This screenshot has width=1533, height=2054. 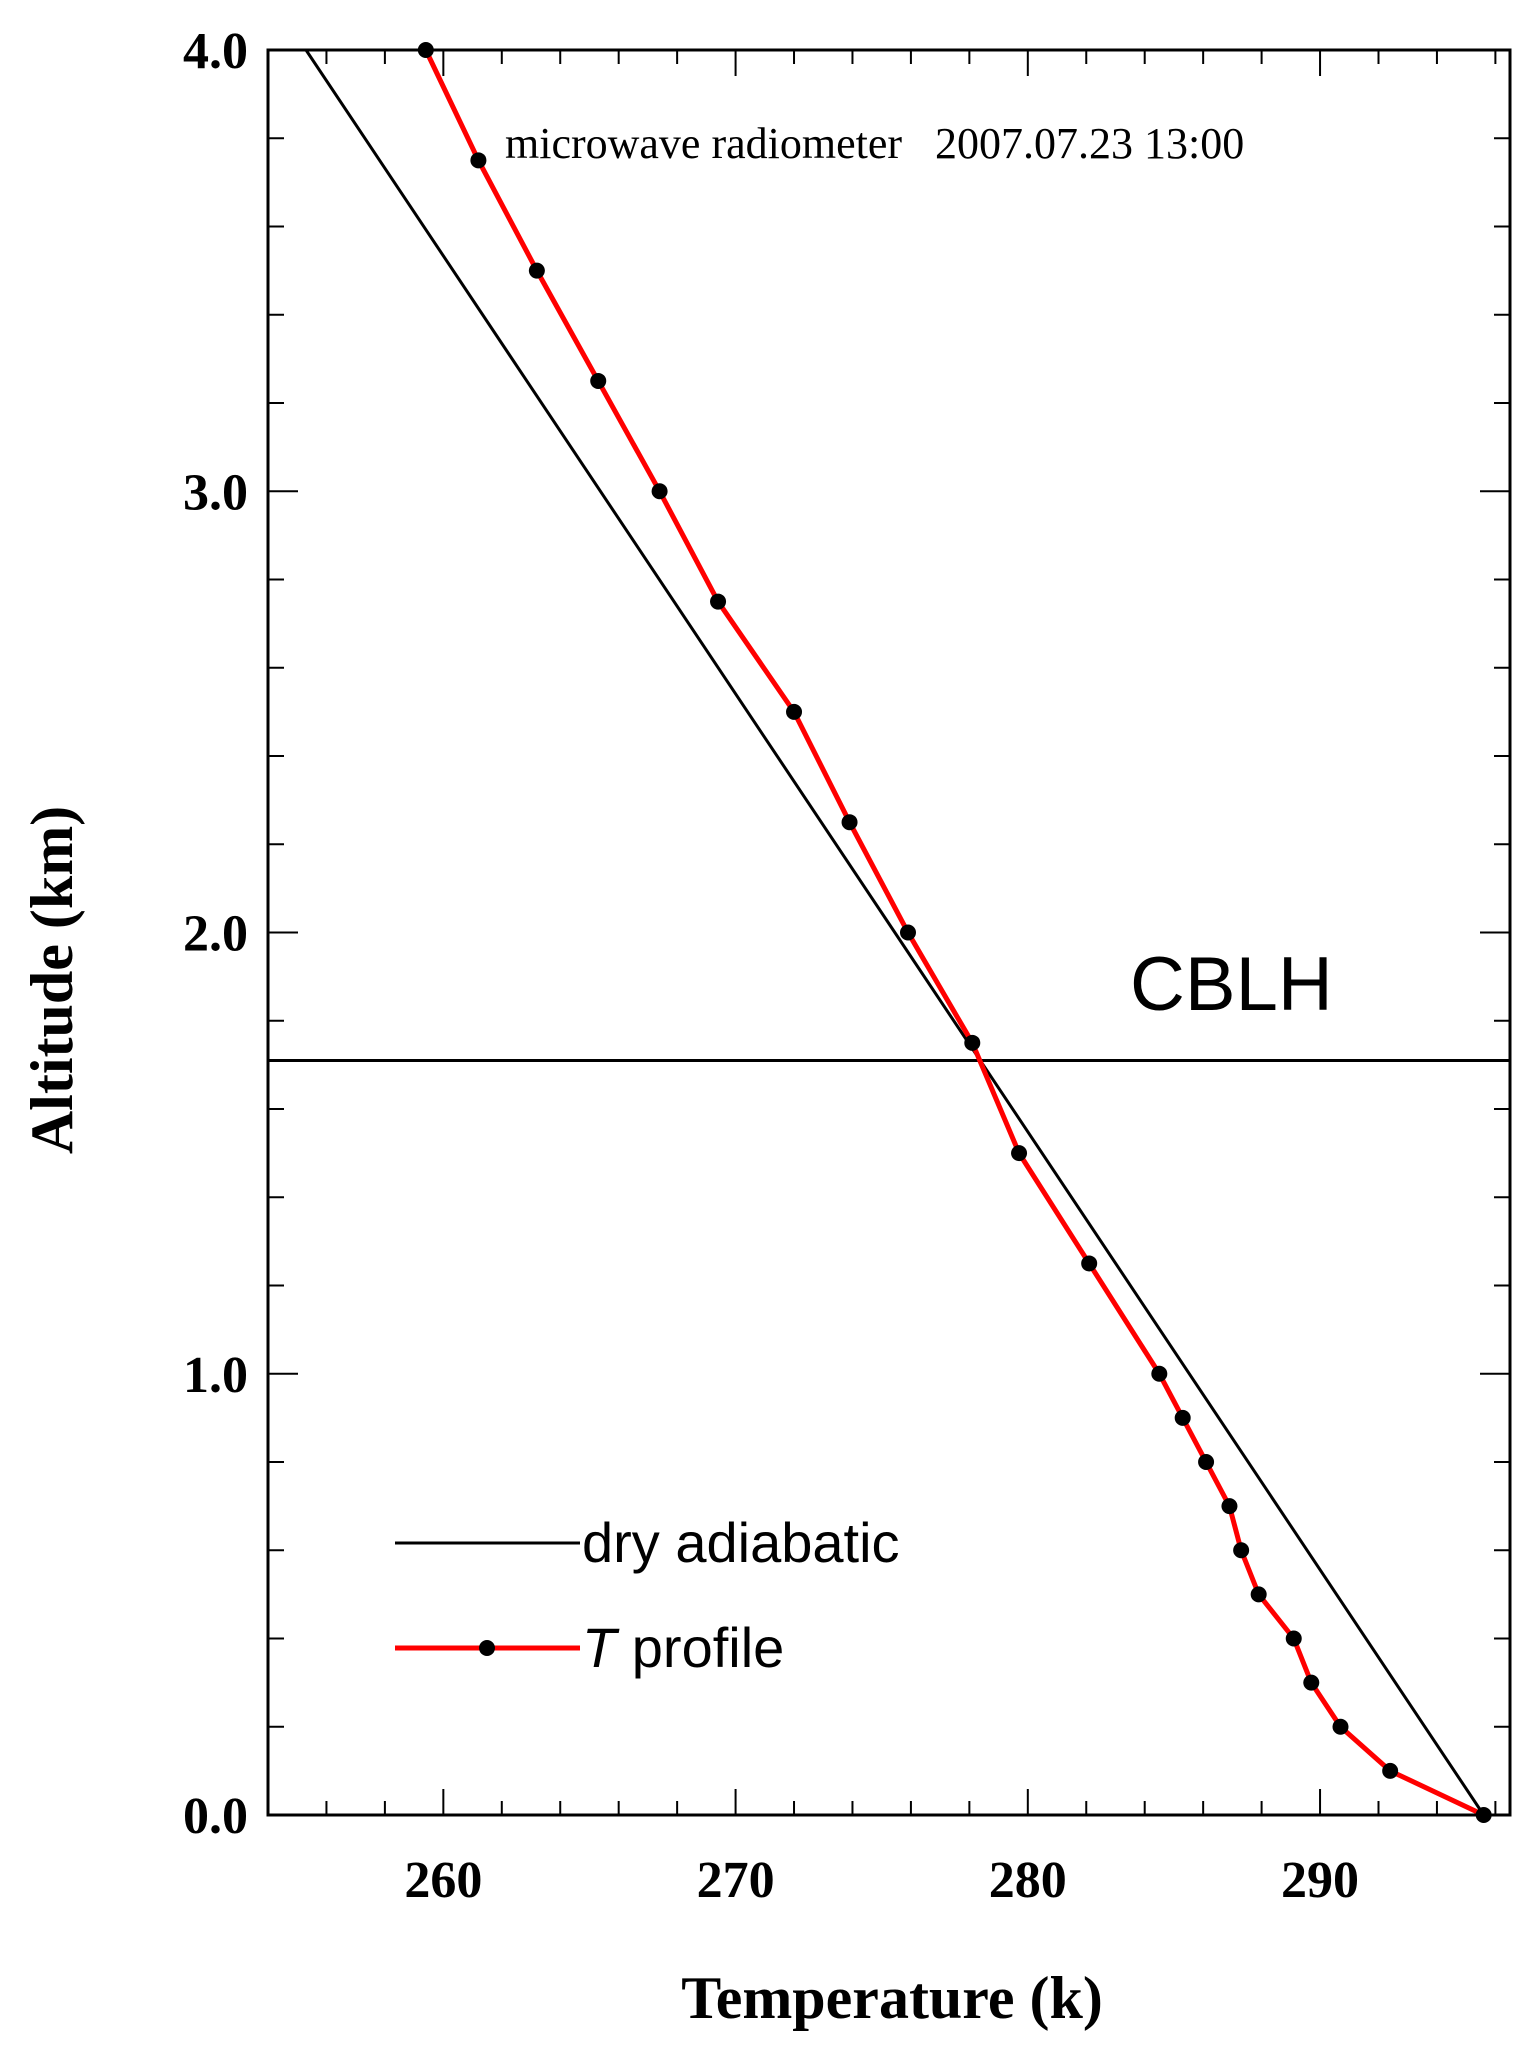 I want to click on y-tick-label: 2.0, so click(x=215, y=934).